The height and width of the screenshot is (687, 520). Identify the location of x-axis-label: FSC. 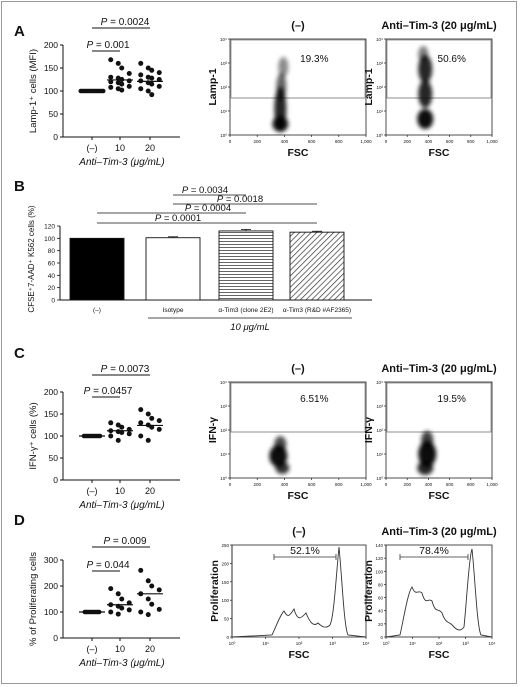
(439, 496).